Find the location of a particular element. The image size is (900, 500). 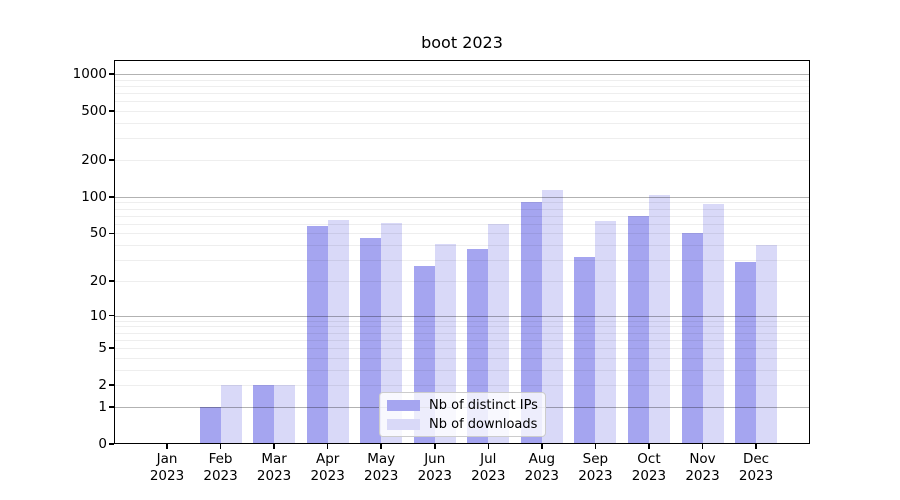

bar-sep-downloads is located at coordinates (606, 332).